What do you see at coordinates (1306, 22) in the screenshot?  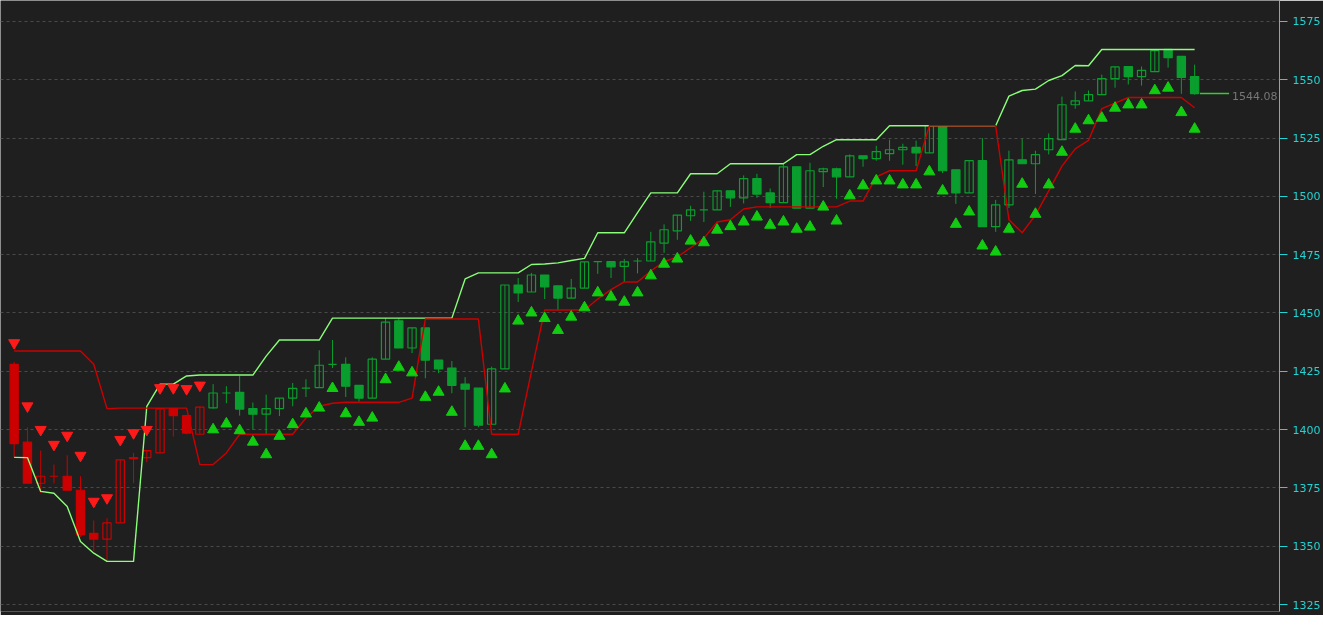 I see `y-tick-label: 1575` at bounding box center [1306, 22].